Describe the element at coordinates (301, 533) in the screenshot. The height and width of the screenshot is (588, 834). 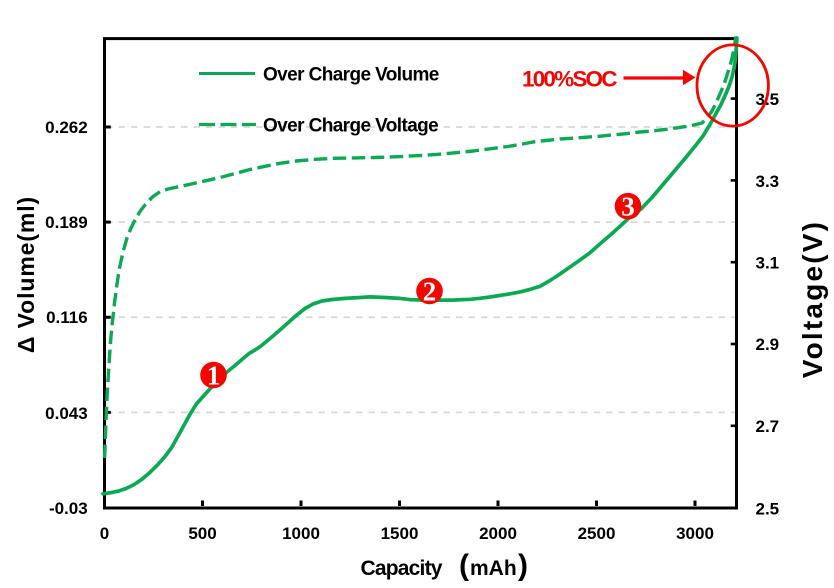
I see `svg-text: 1000` at that location.